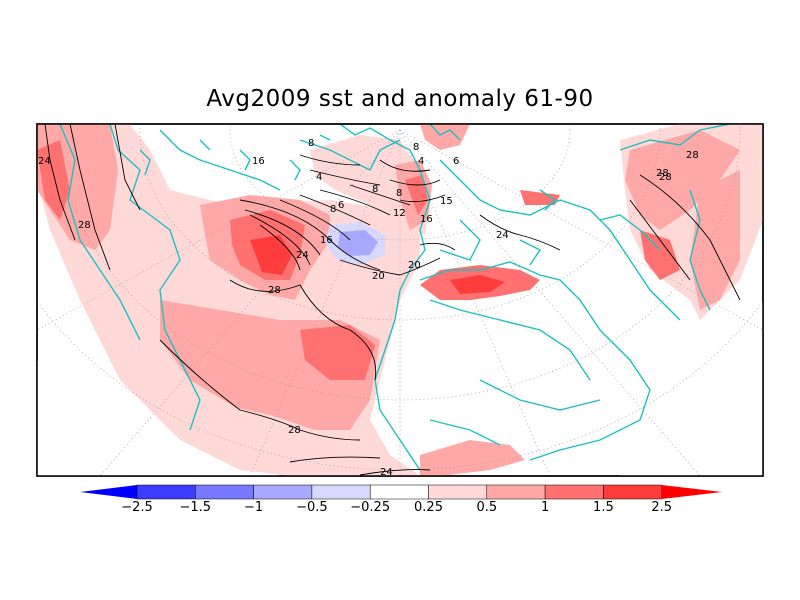 This screenshot has height=600, width=800. I want to click on legend-label: −1, so click(254, 507).